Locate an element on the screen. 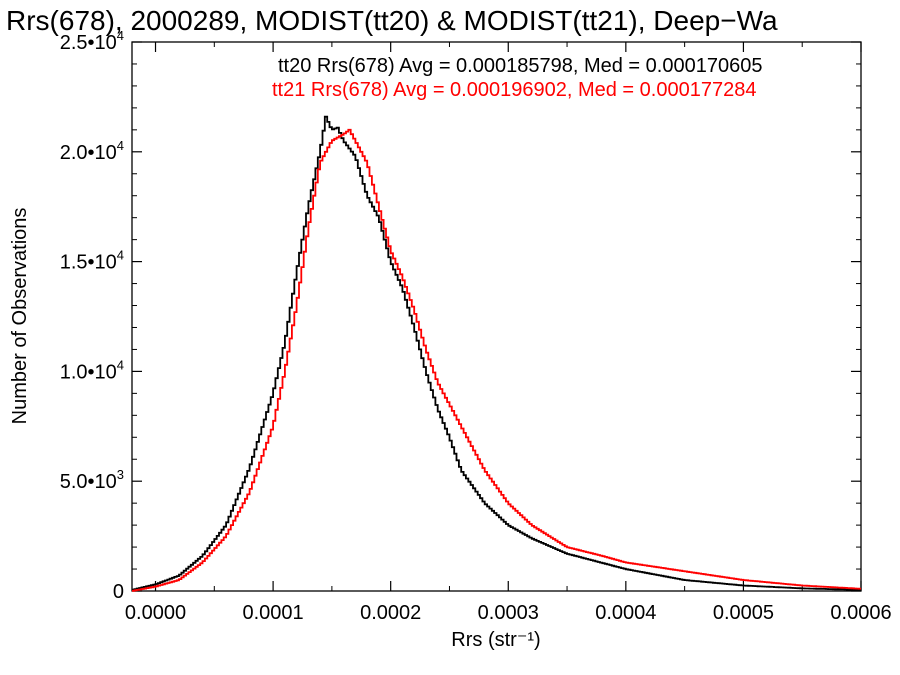 This screenshot has width=900, height=675. y-tick-label: 5.0•103 is located at coordinates (92, 480).